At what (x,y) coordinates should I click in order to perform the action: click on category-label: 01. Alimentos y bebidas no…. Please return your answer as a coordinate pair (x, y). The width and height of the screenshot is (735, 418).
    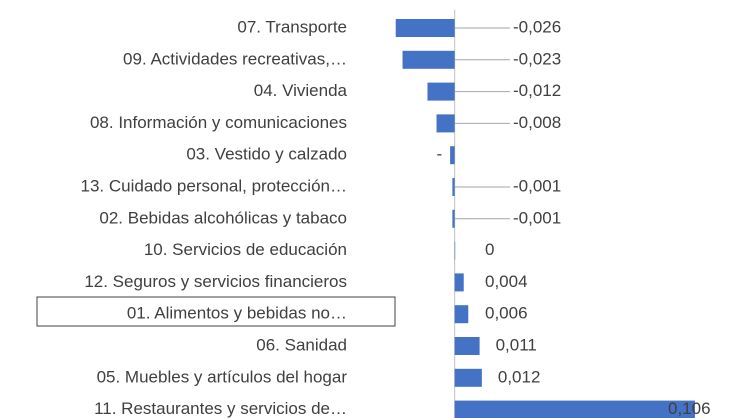
    Looking at the image, I should click on (237, 313).